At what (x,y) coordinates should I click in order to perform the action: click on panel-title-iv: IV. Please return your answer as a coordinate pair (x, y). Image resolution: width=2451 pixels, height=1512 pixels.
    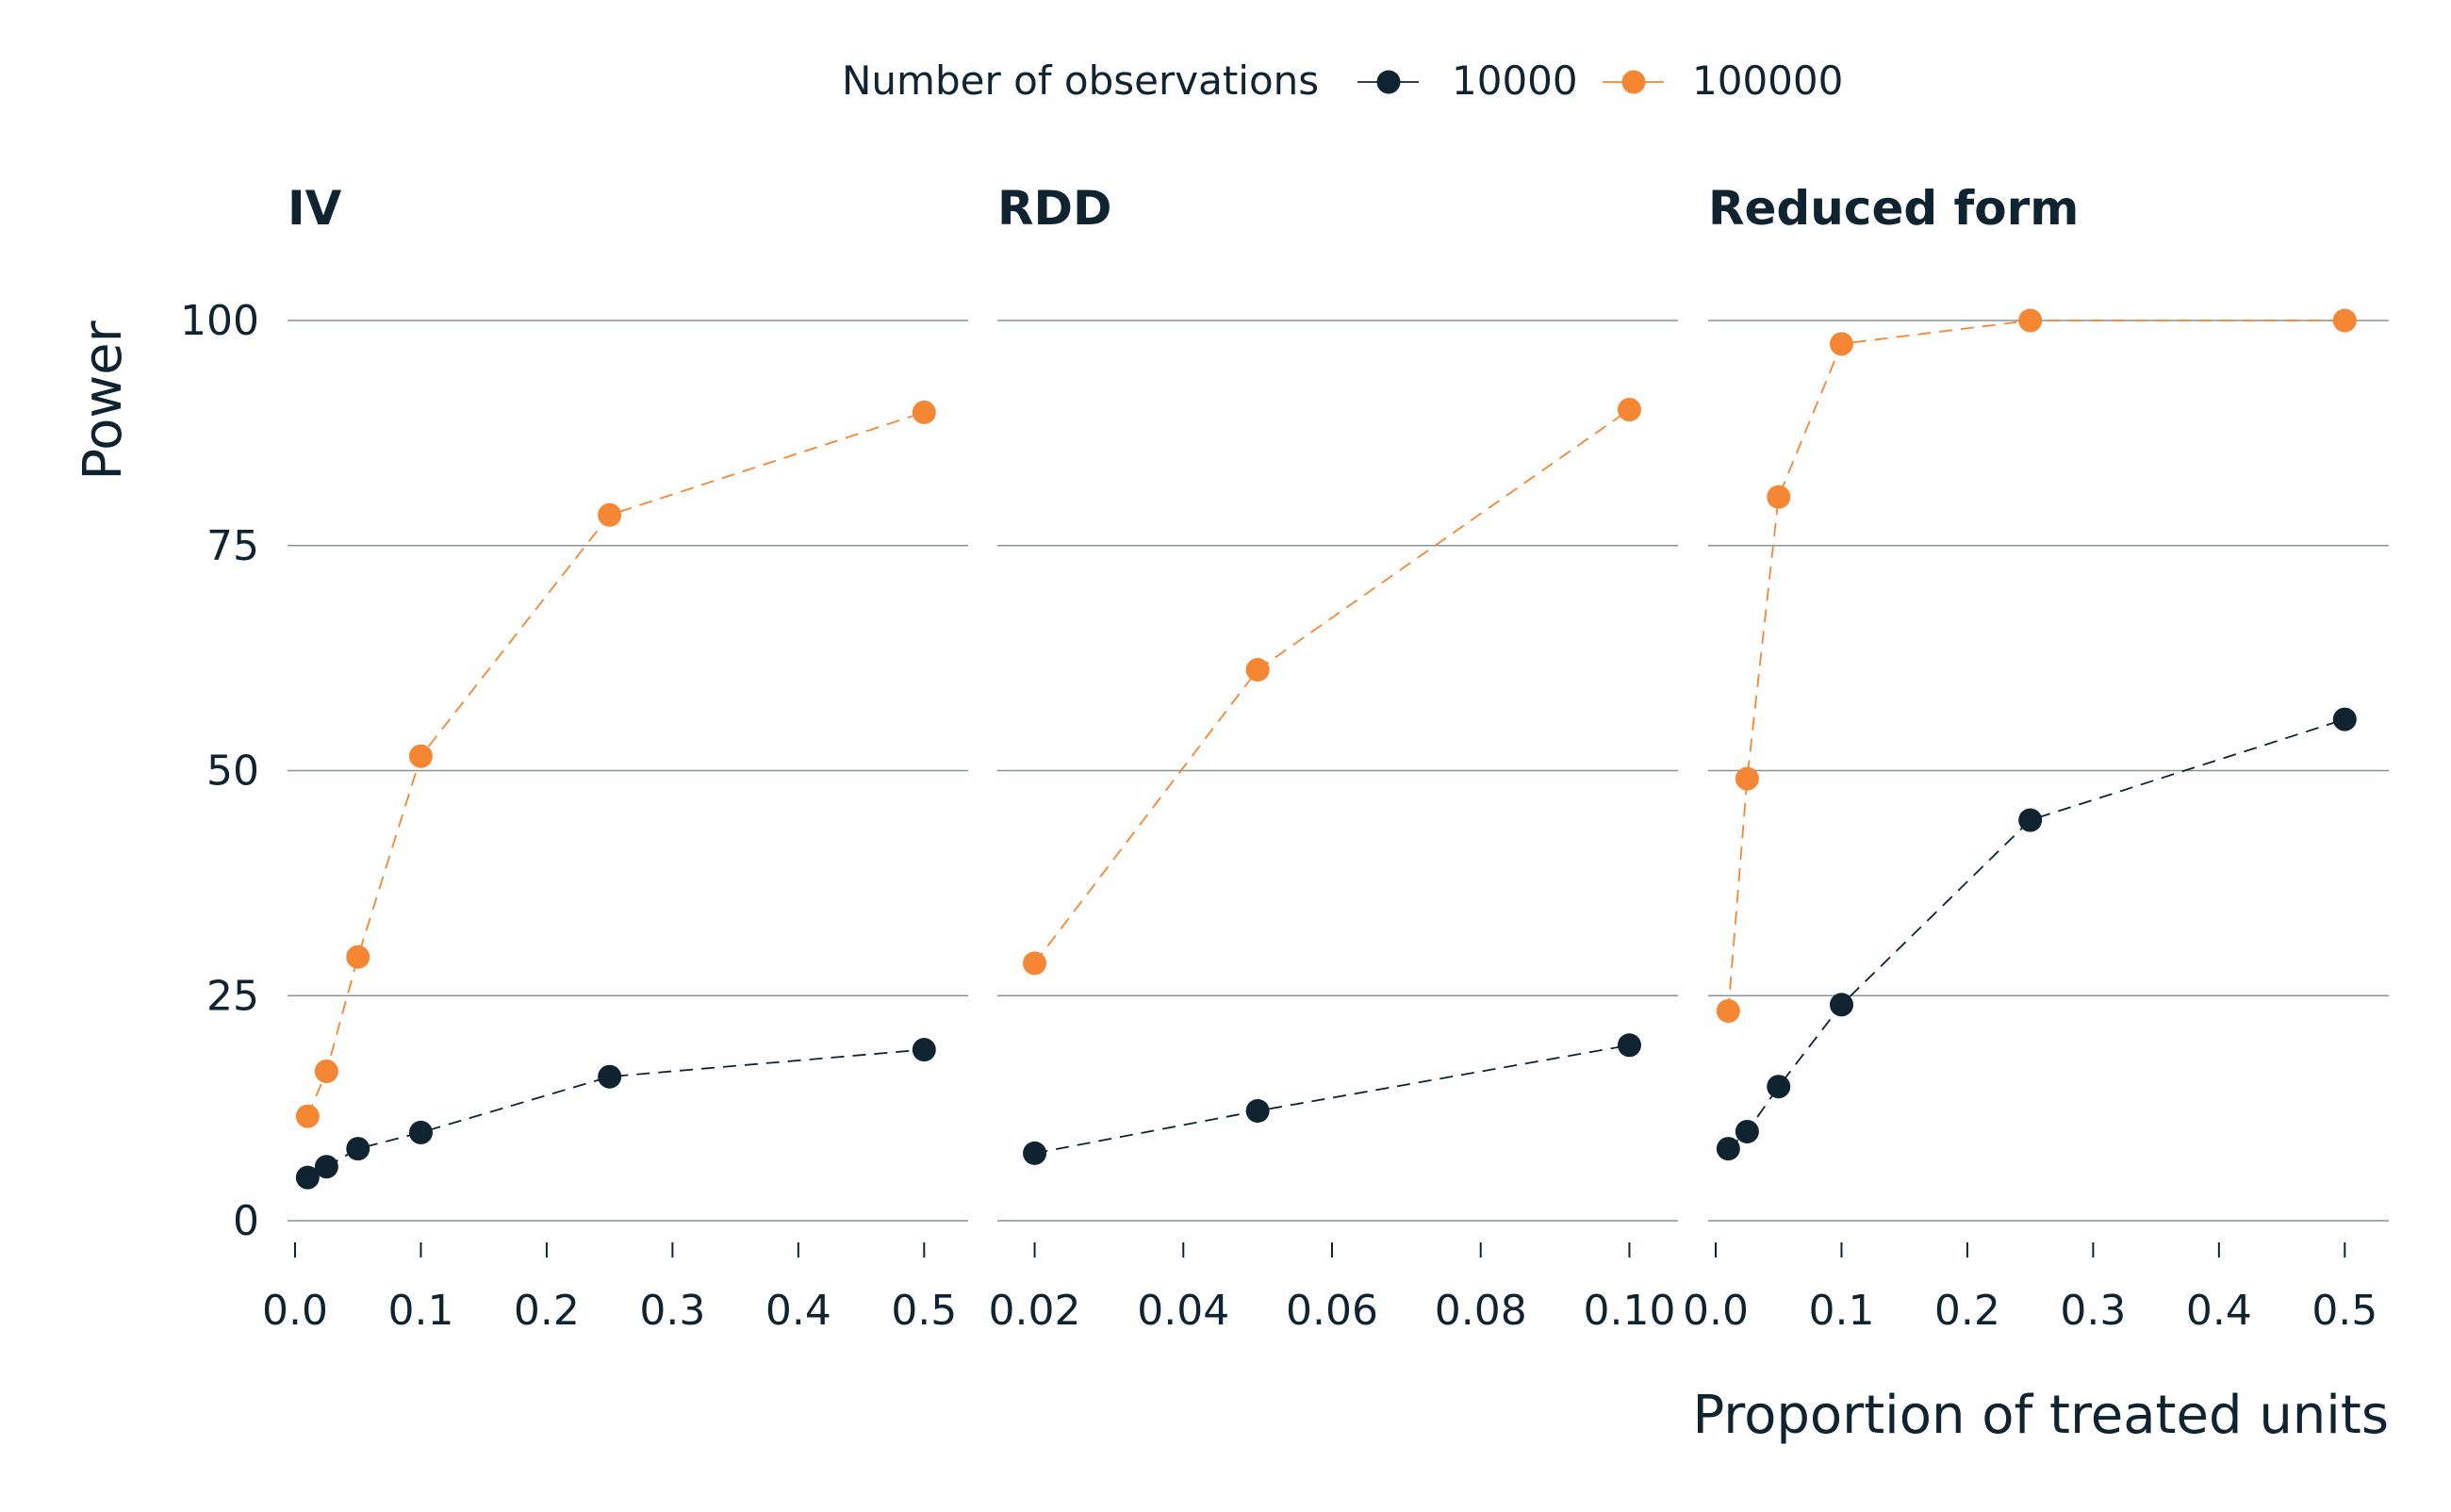
    Looking at the image, I should click on (315, 209).